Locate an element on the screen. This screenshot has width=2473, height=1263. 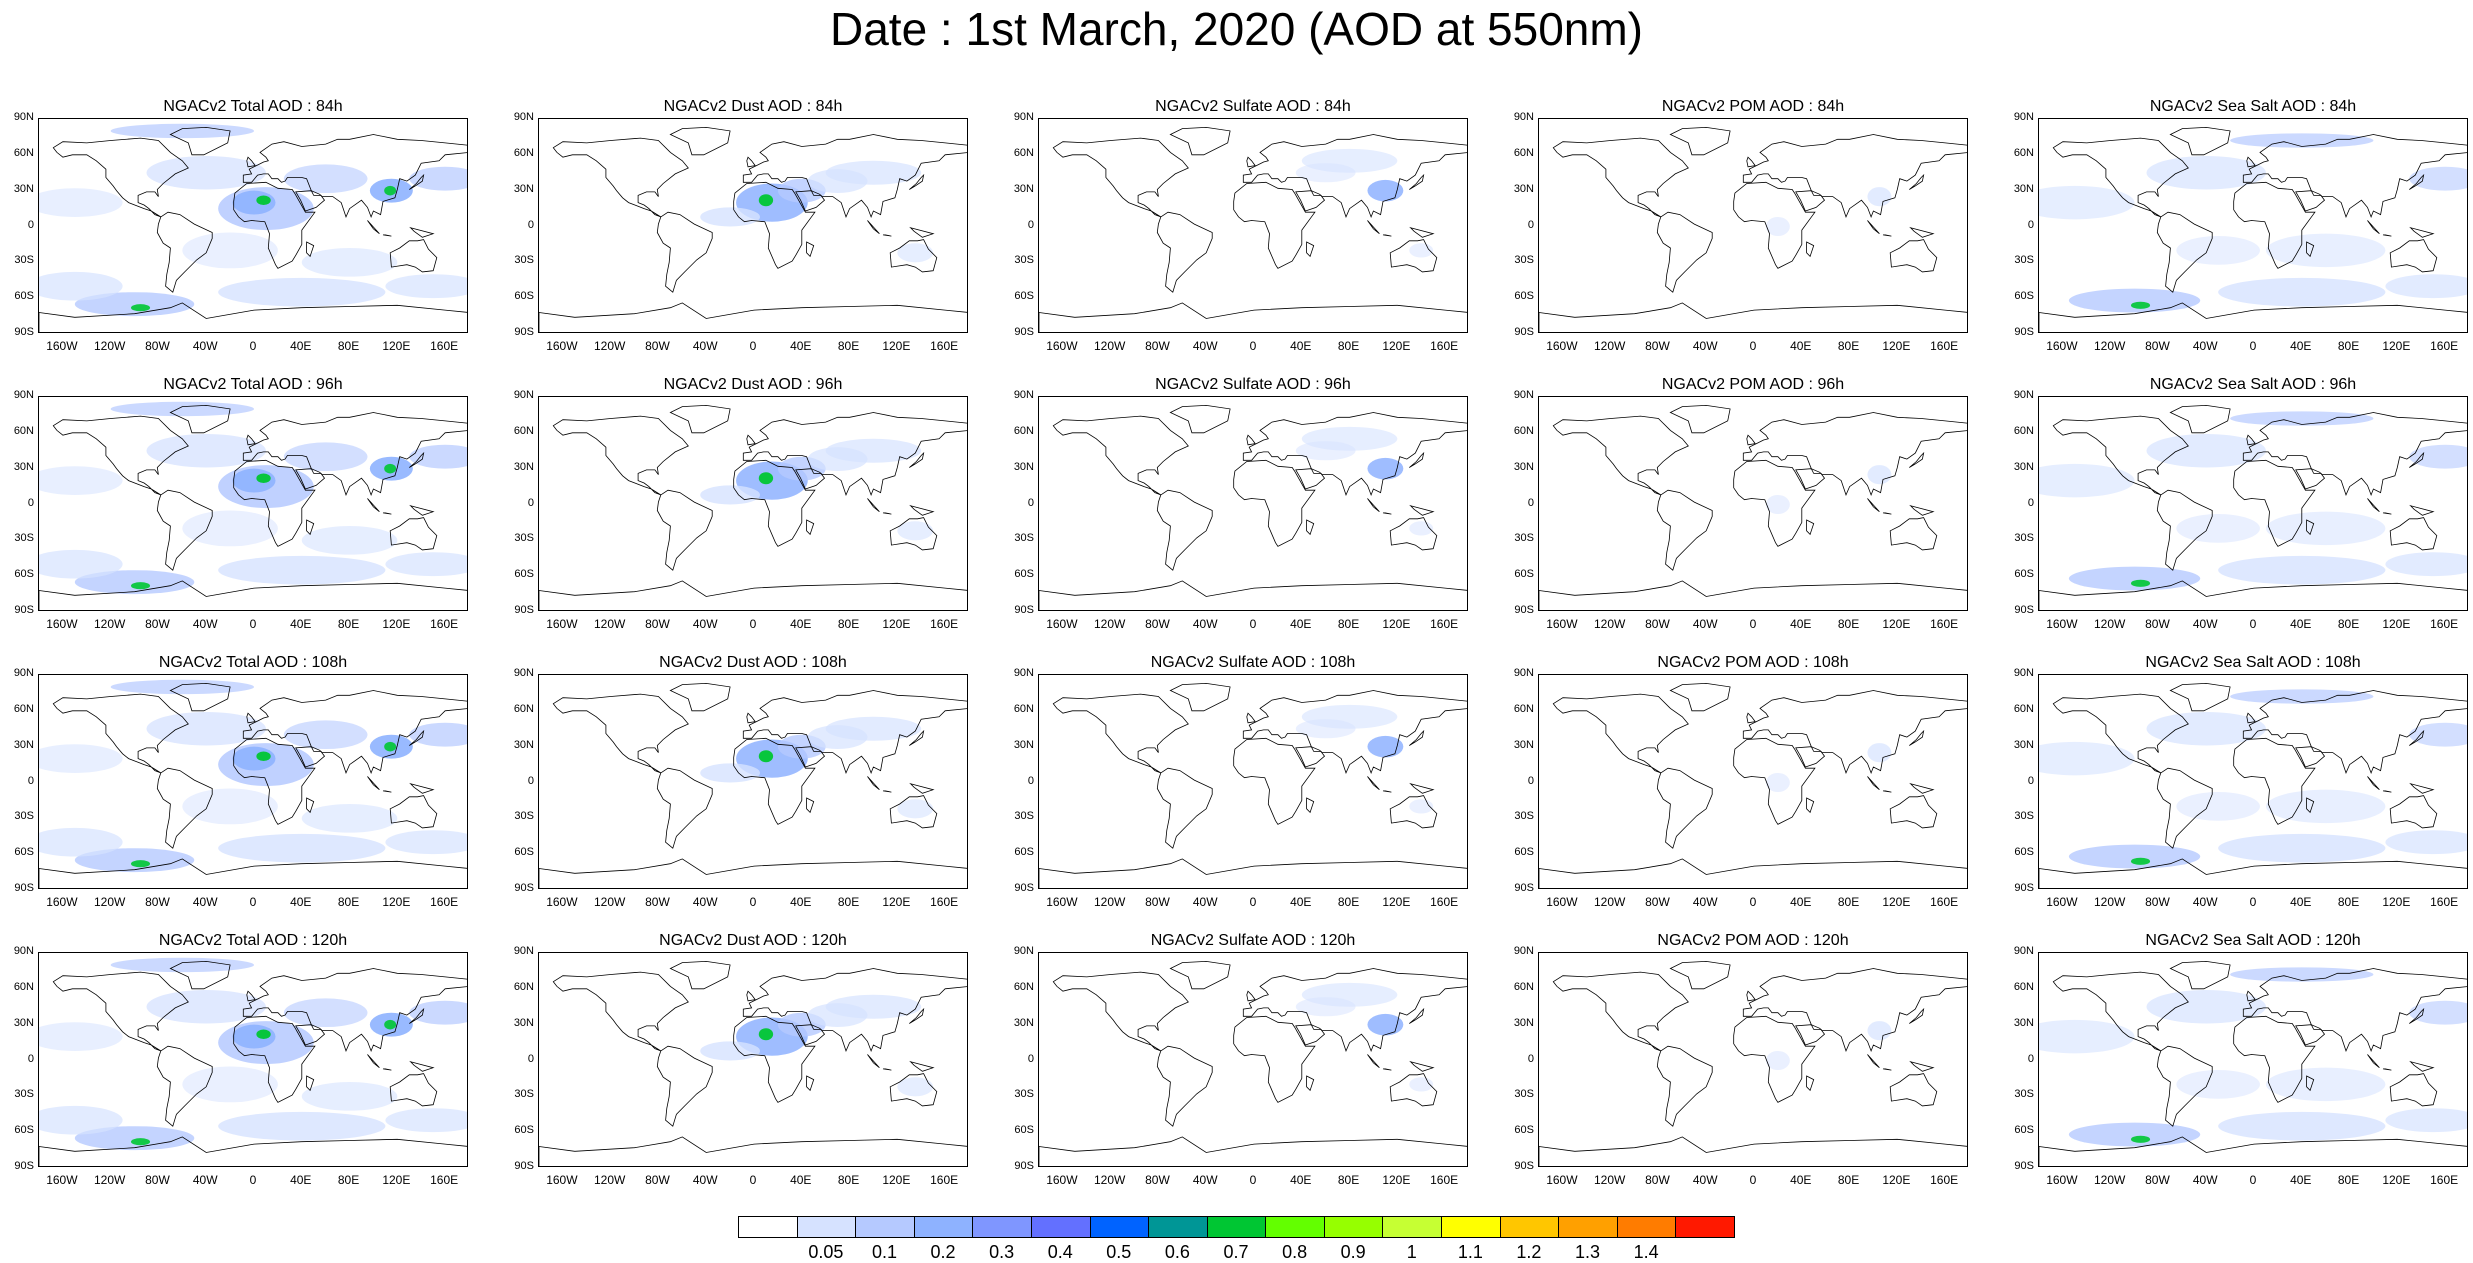
lon-tick-label: 40W is located at coordinates (1705, 902).